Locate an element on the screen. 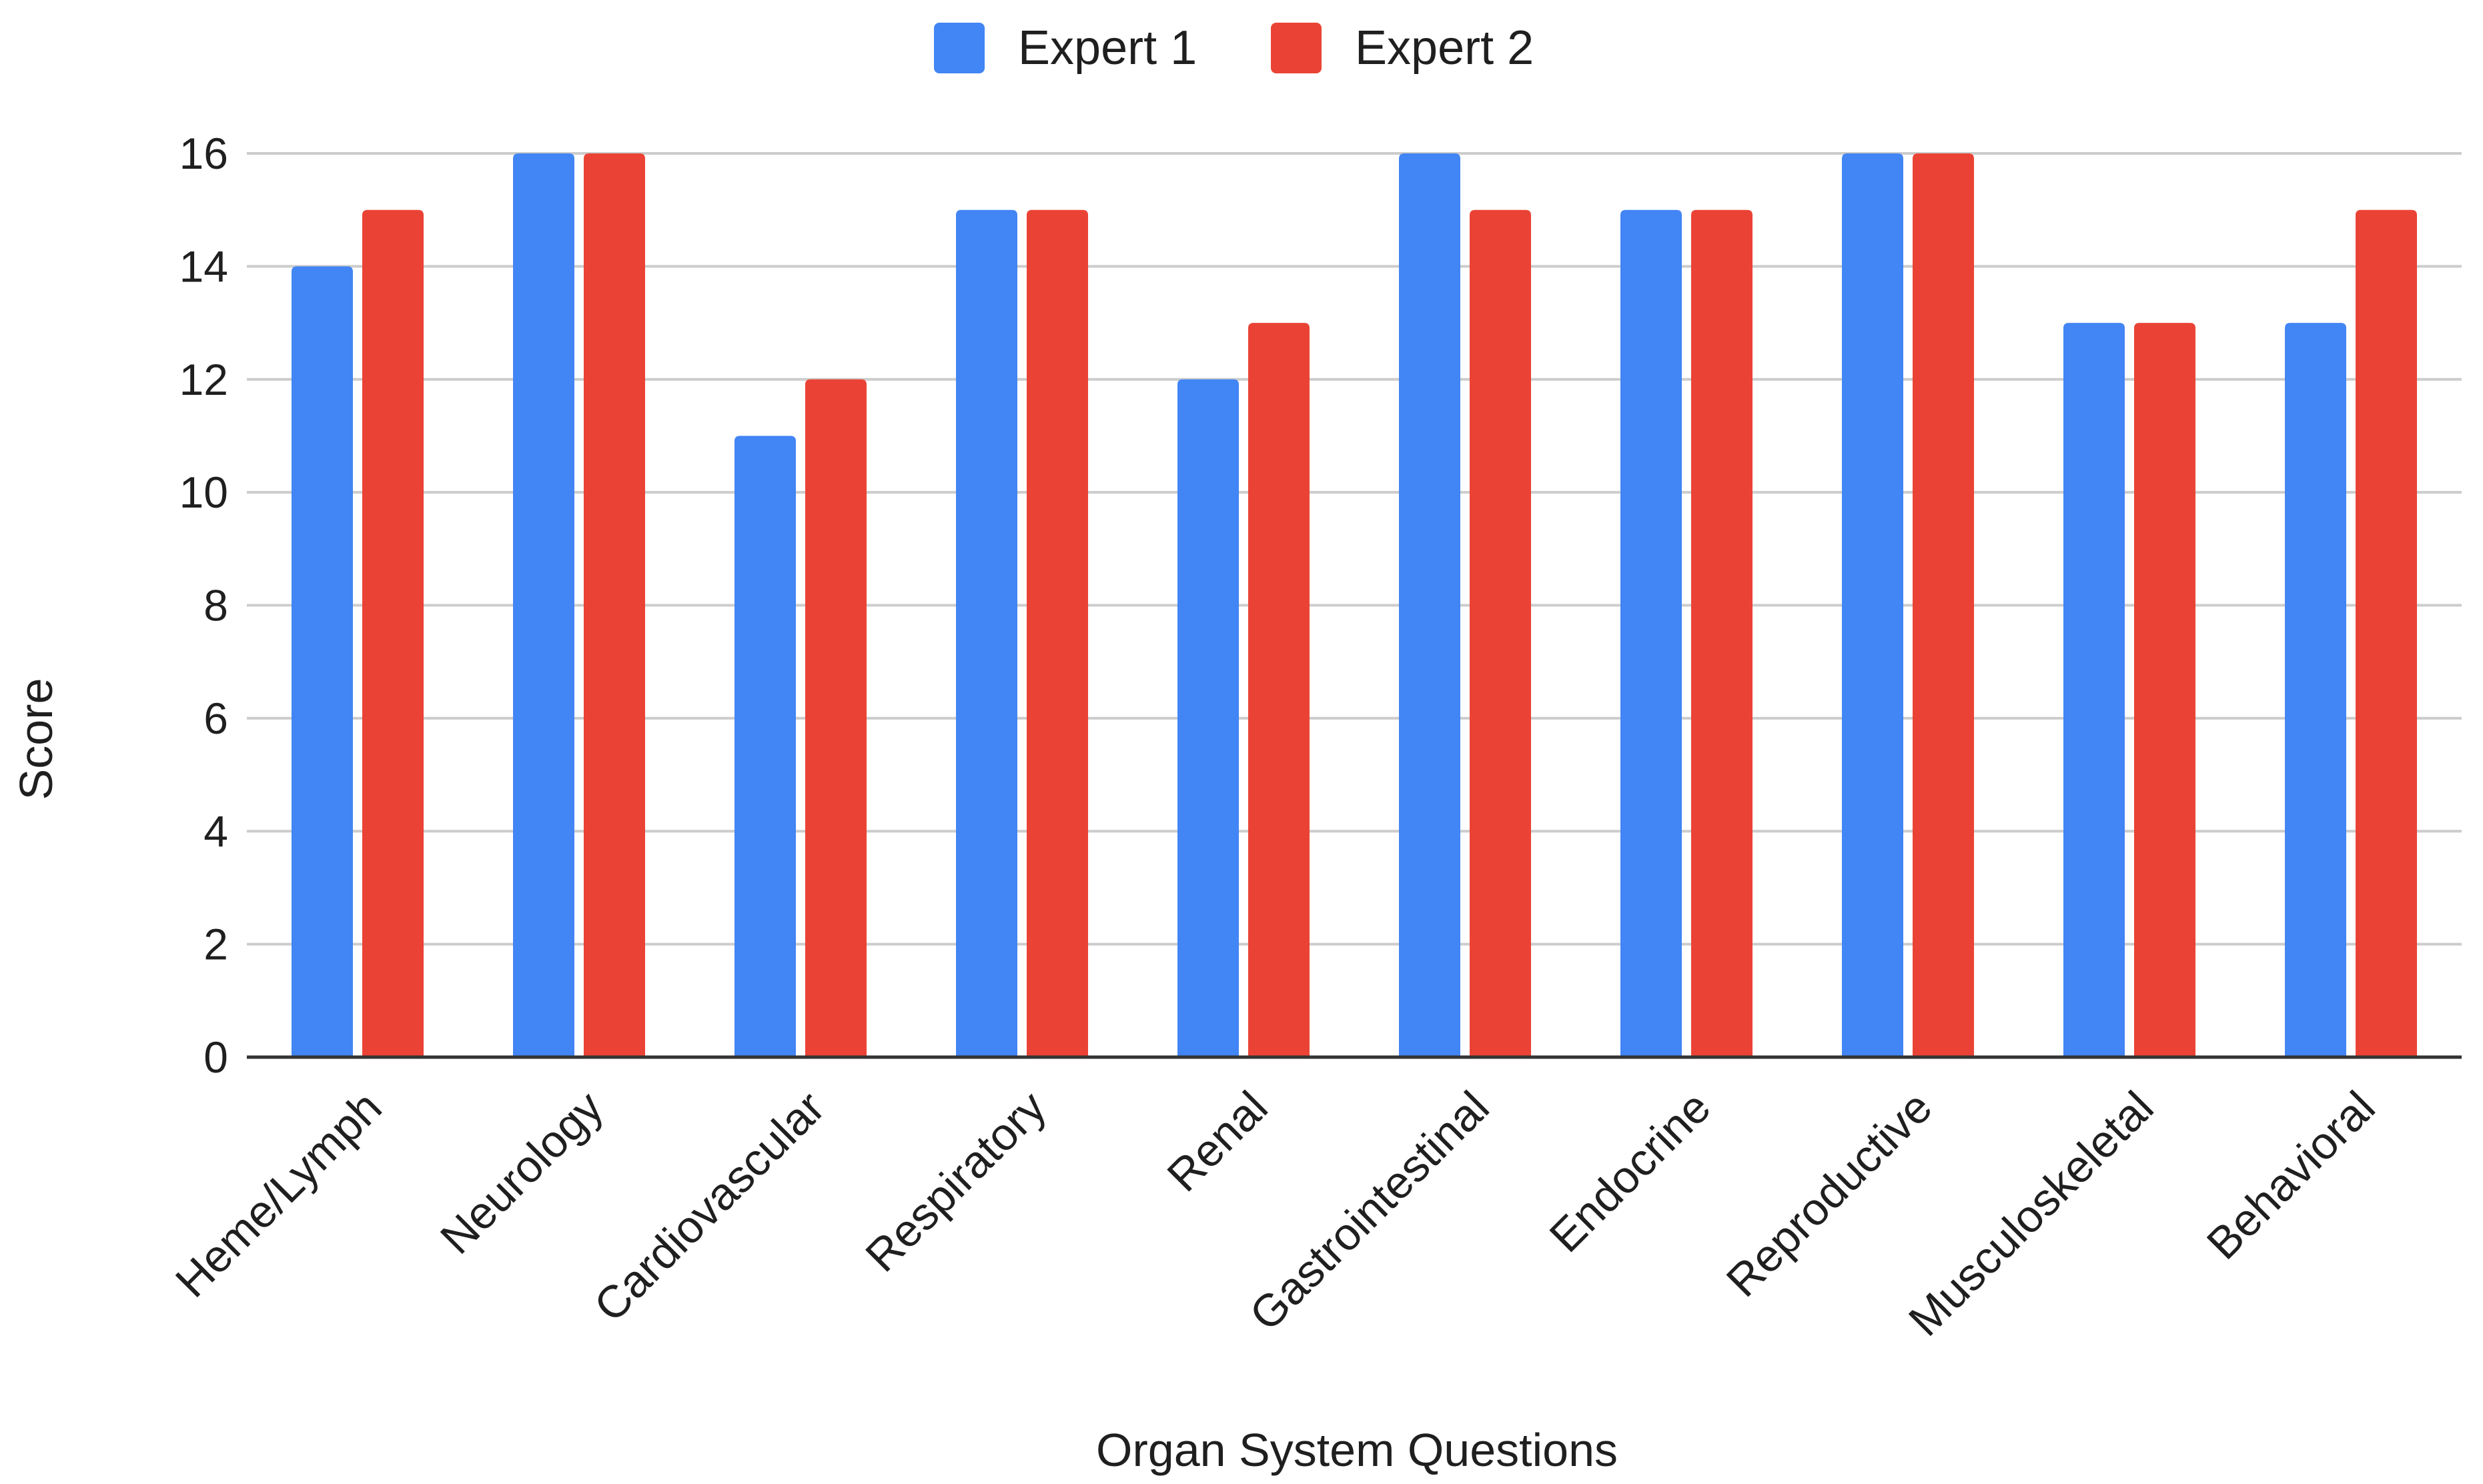 This screenshot has width=2483, height=1484. bar-expert-1-neurology: Expert 1 – Neurology: 16 is located at coordinates (544, 605).